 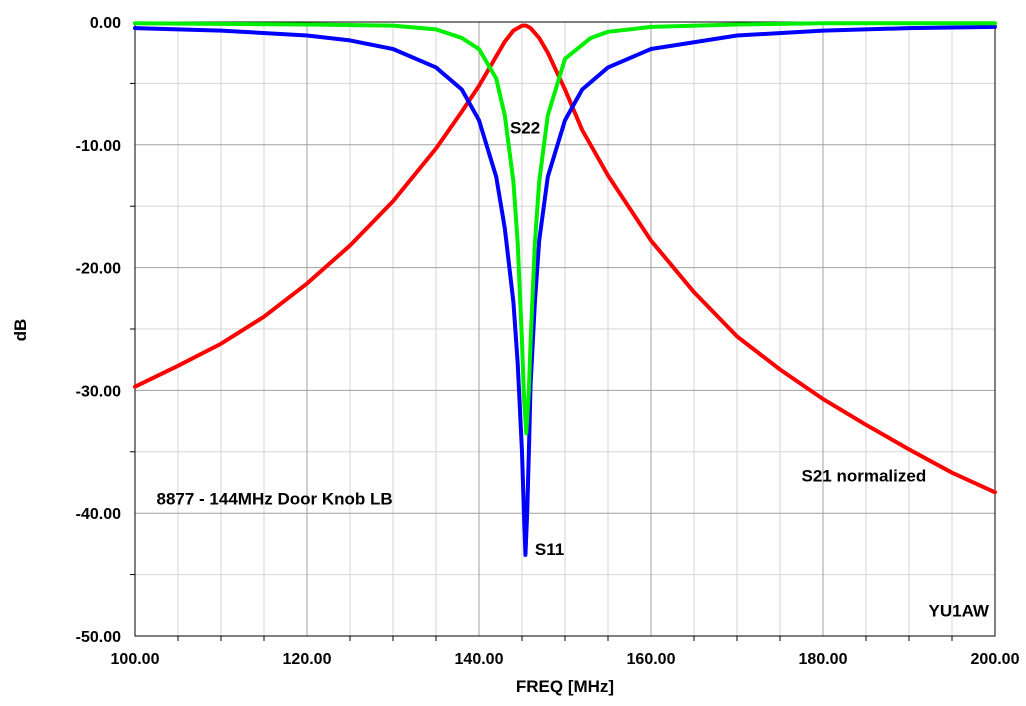 I want to click on y-tick-label: -30.00, so click(x=98, y=391).